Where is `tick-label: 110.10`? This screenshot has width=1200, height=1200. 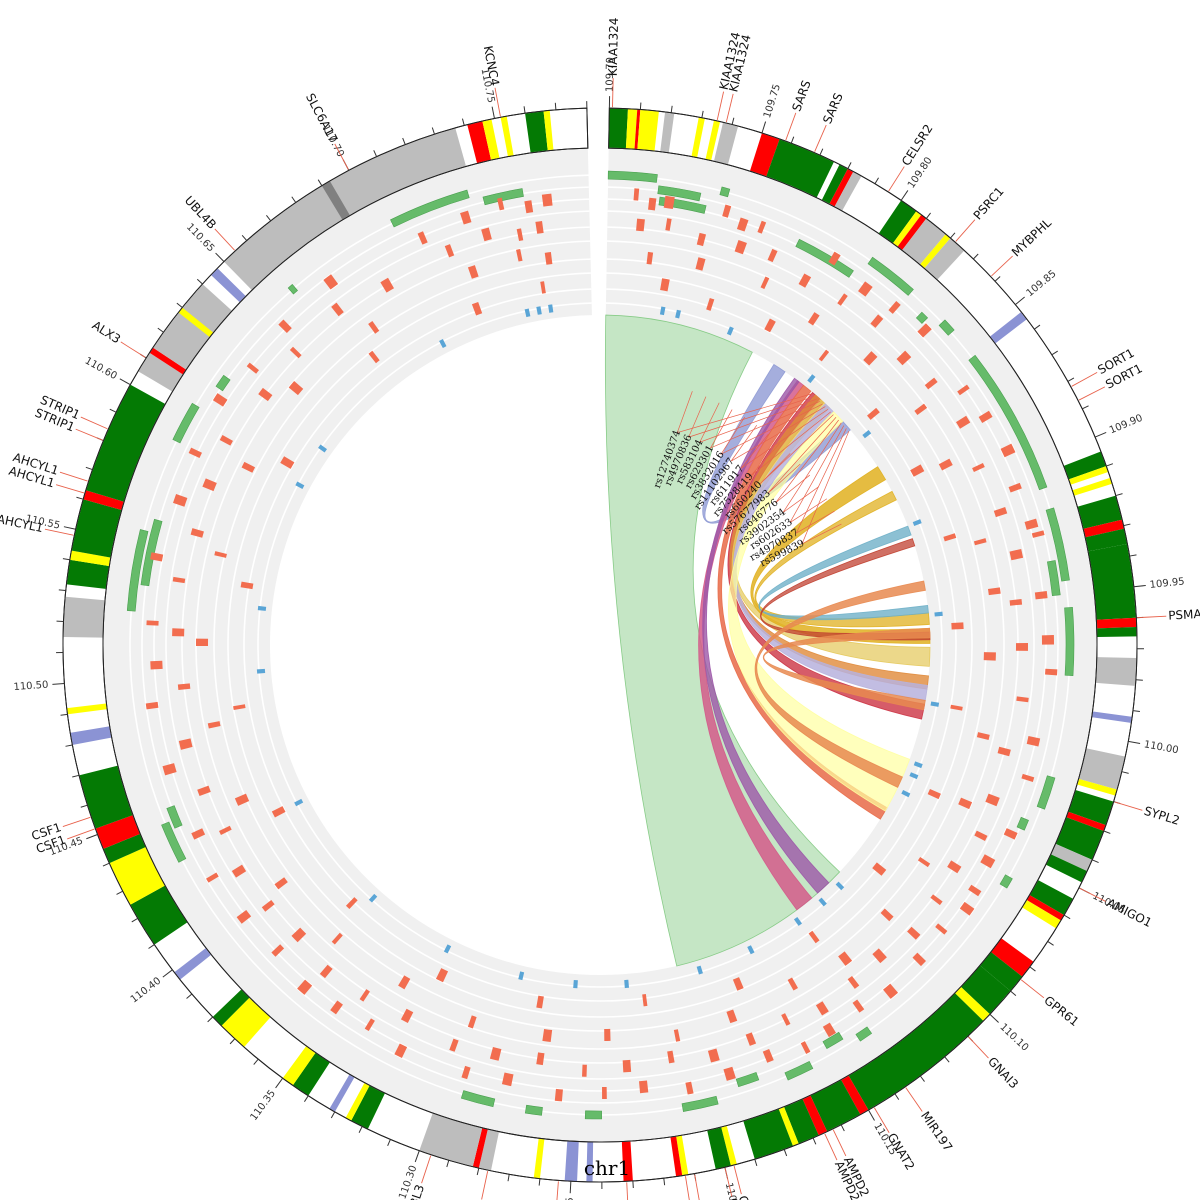 tick-label: 110.10 is located at coordinates (1013, 1038).